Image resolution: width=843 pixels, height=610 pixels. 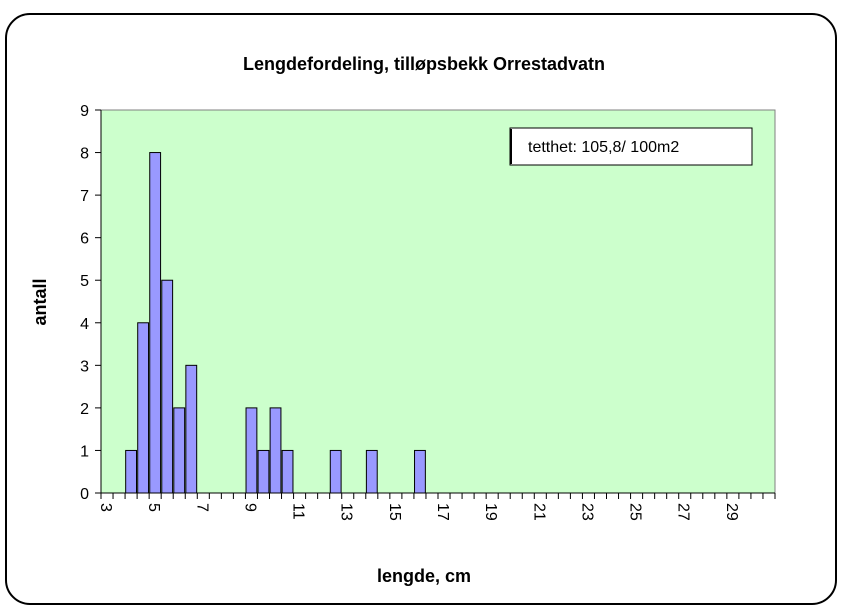 I want to click on x-tick-label: 17, so click(x=442, y=512).